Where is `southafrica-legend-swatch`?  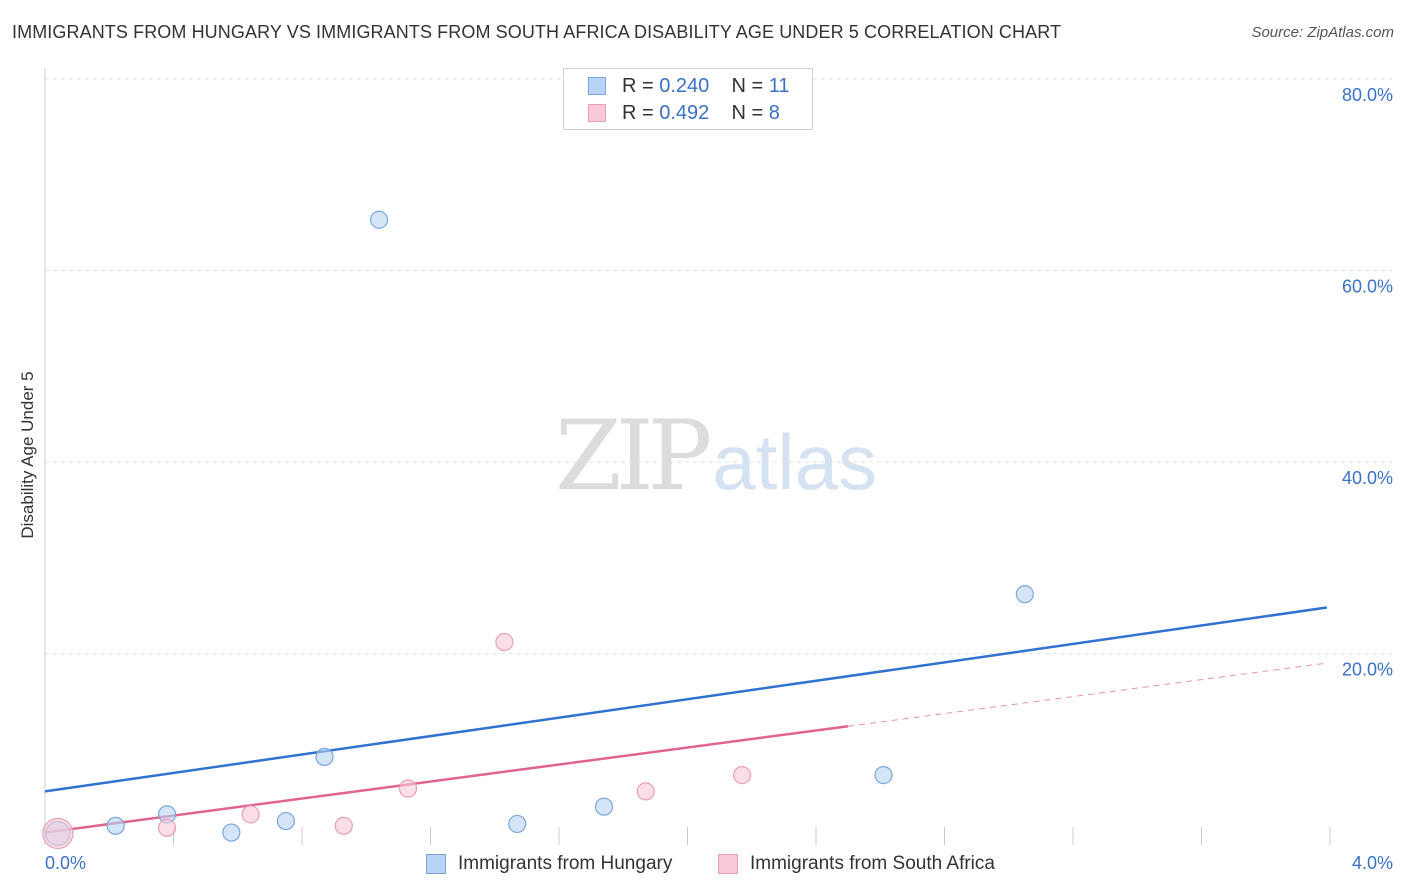 southafrica-legend-swatch is located at coordinates (728, 864).